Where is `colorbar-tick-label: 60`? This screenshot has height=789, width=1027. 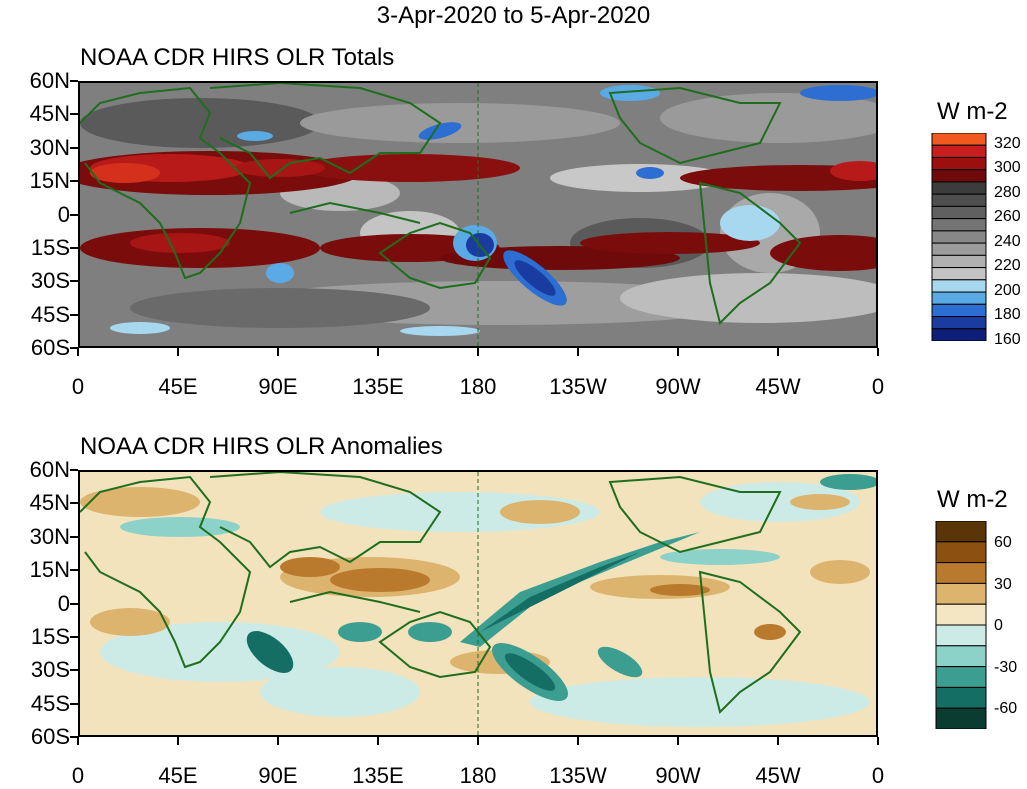
colorbar-tick-label: 60 is located at coordinates (1003, 542).